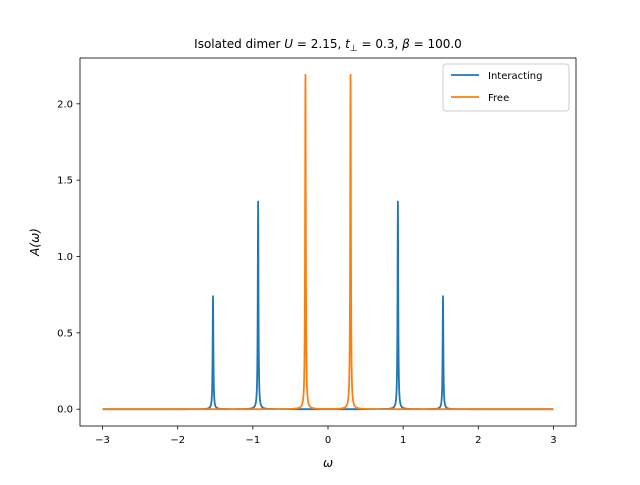  I want to click on y-axis-label: A(ω), so click(35, 242).